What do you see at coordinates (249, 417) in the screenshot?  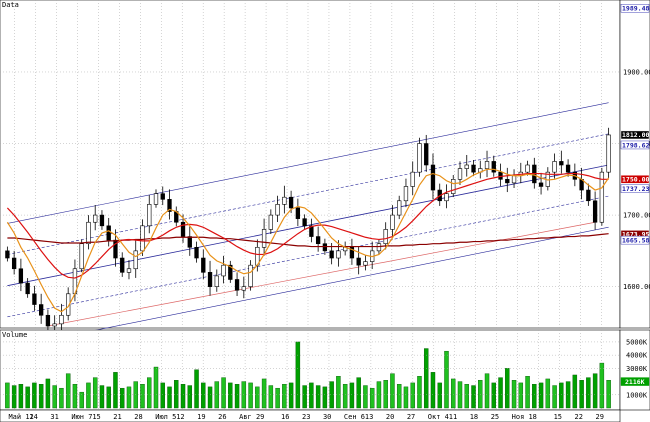 I see `x-tick-label: Авг 2` at bounding box center [249, 417].